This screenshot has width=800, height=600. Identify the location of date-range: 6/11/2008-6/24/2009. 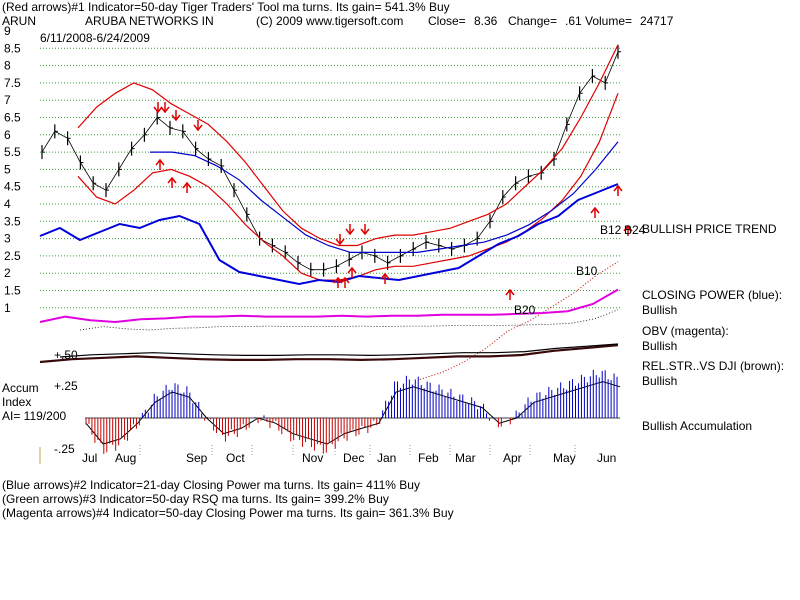
(95, 38).